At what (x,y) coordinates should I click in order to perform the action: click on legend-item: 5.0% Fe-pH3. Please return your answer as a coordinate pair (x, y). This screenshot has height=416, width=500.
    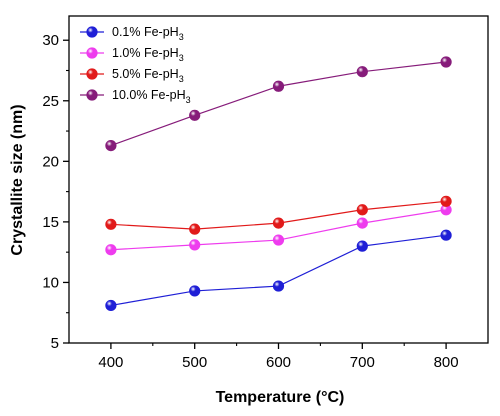
    Looking at the image, I should click on (132, 75).